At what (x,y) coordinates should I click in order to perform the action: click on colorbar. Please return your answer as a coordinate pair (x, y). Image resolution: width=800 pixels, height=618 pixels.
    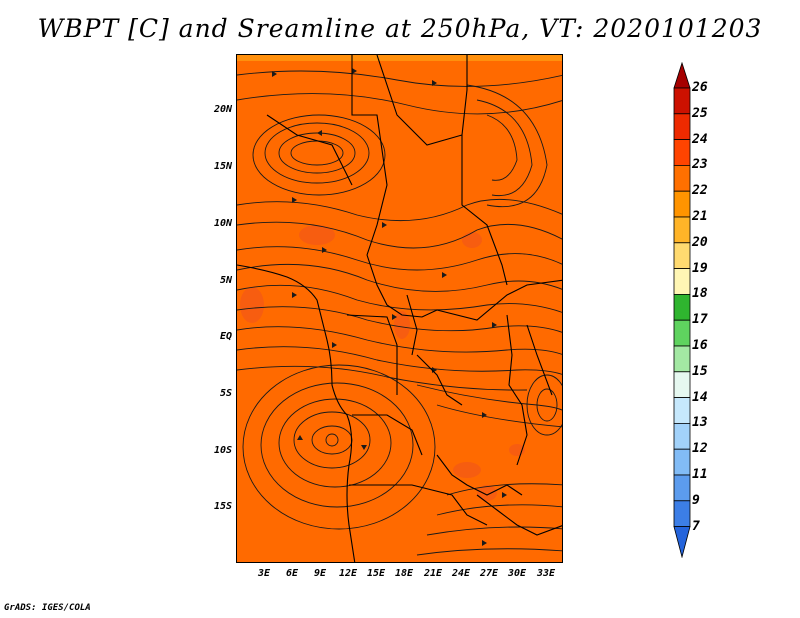
    Looking at the image, I should click on (682, 310).